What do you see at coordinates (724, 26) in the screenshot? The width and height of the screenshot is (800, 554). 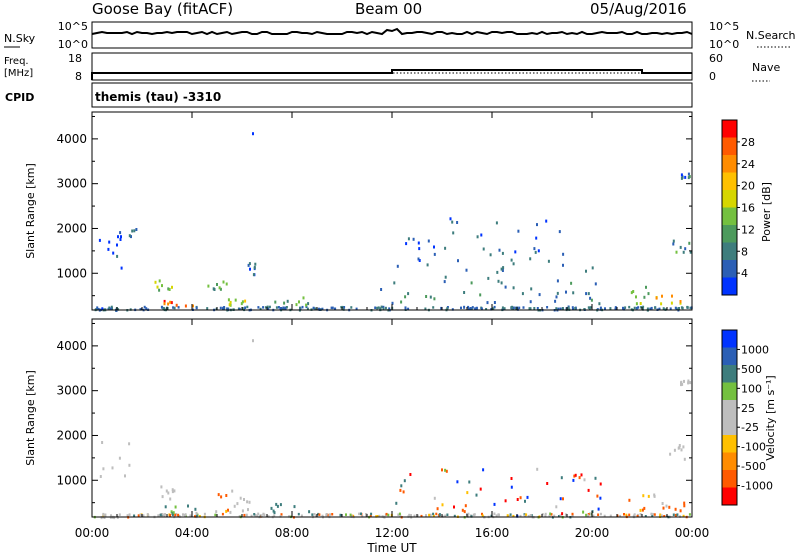 I see `nsearch-tick-top: 10^5` at bounding box center [724, 26].